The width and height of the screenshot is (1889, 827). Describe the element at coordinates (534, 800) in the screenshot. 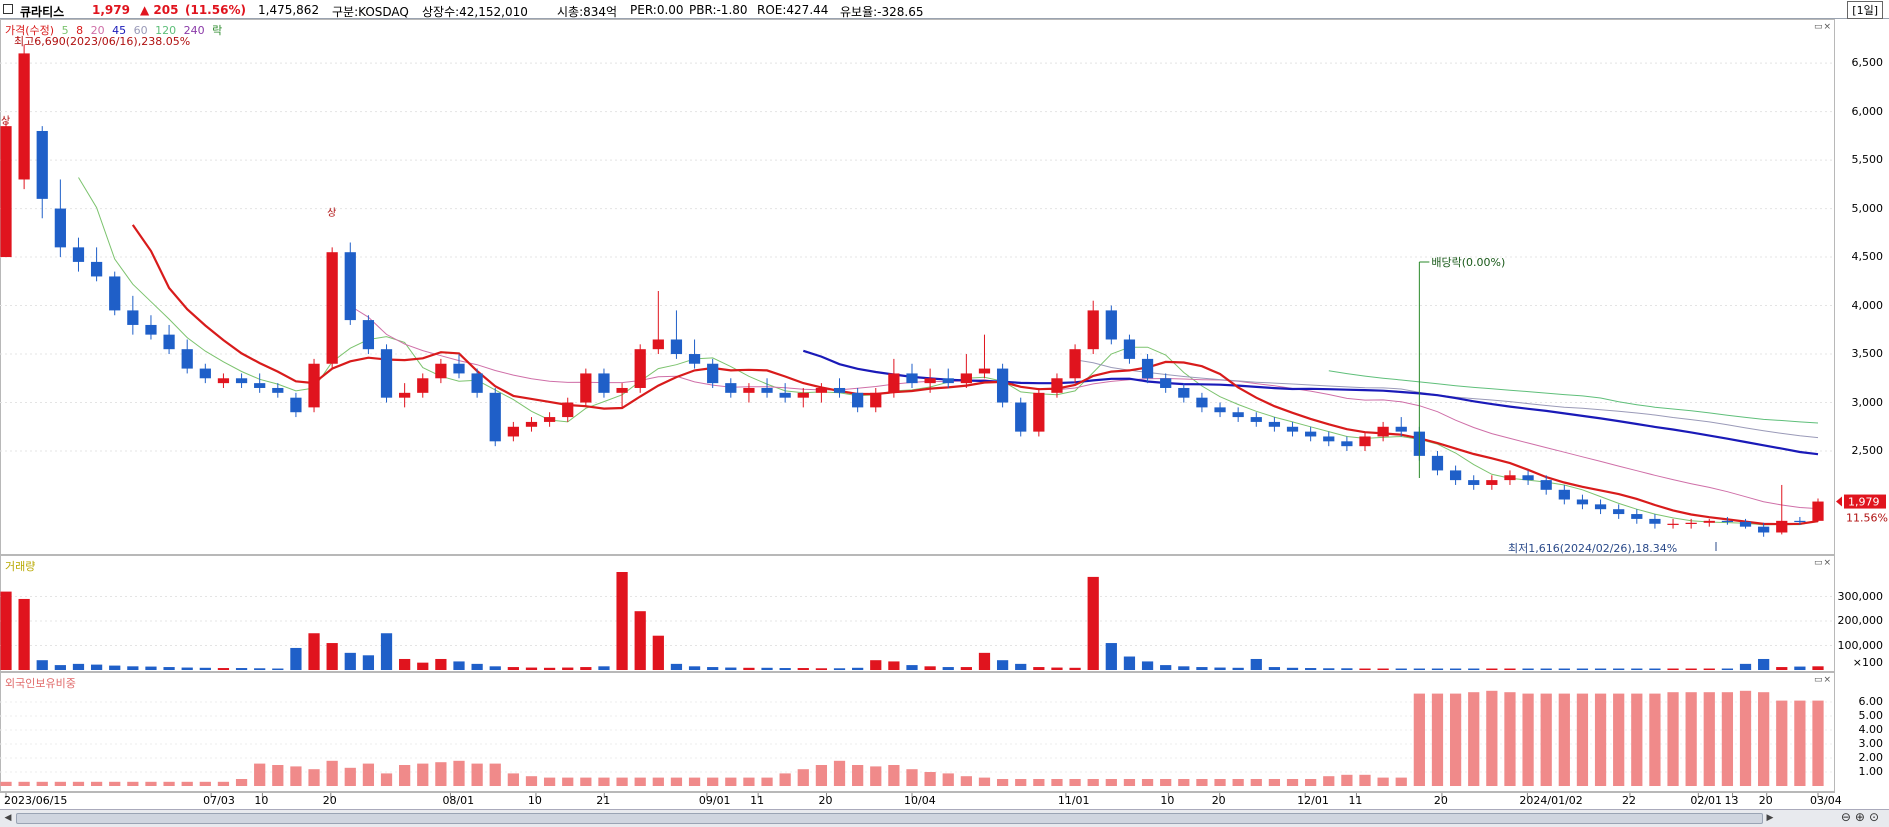

I see `x-tick-label: 10` at that location.